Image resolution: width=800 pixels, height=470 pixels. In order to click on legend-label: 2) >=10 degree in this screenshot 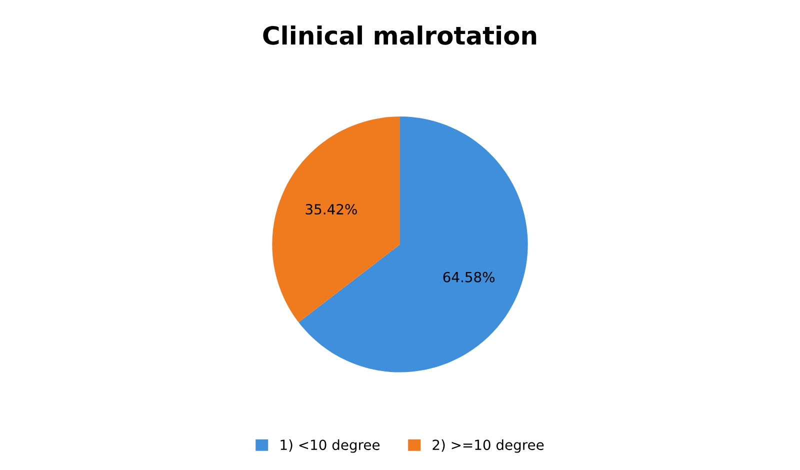, I will do `click(488, 446)`.